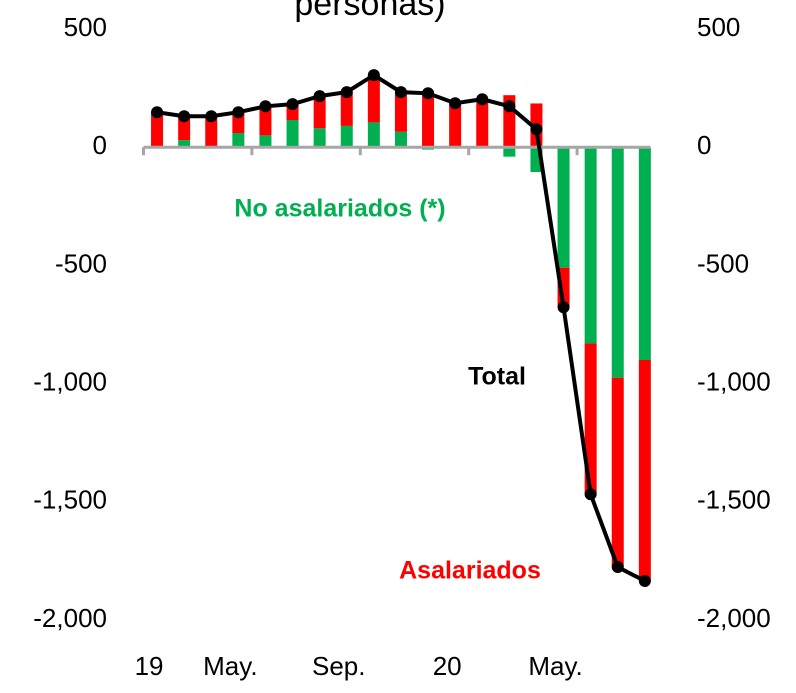  Describe the element at coordinates (718, 27) in the screenshot. I see `y2-tick-label: 500` at that location.